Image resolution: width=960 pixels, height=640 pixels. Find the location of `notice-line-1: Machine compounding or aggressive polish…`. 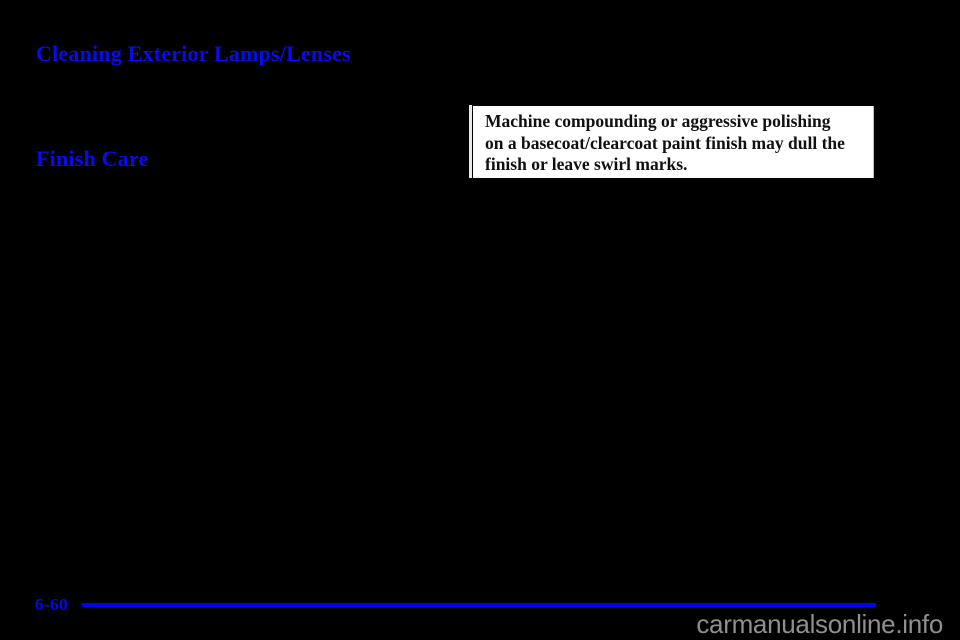

notice-line-1: Machine compounding or aggressive polish… is located at coordinates (658, 121).